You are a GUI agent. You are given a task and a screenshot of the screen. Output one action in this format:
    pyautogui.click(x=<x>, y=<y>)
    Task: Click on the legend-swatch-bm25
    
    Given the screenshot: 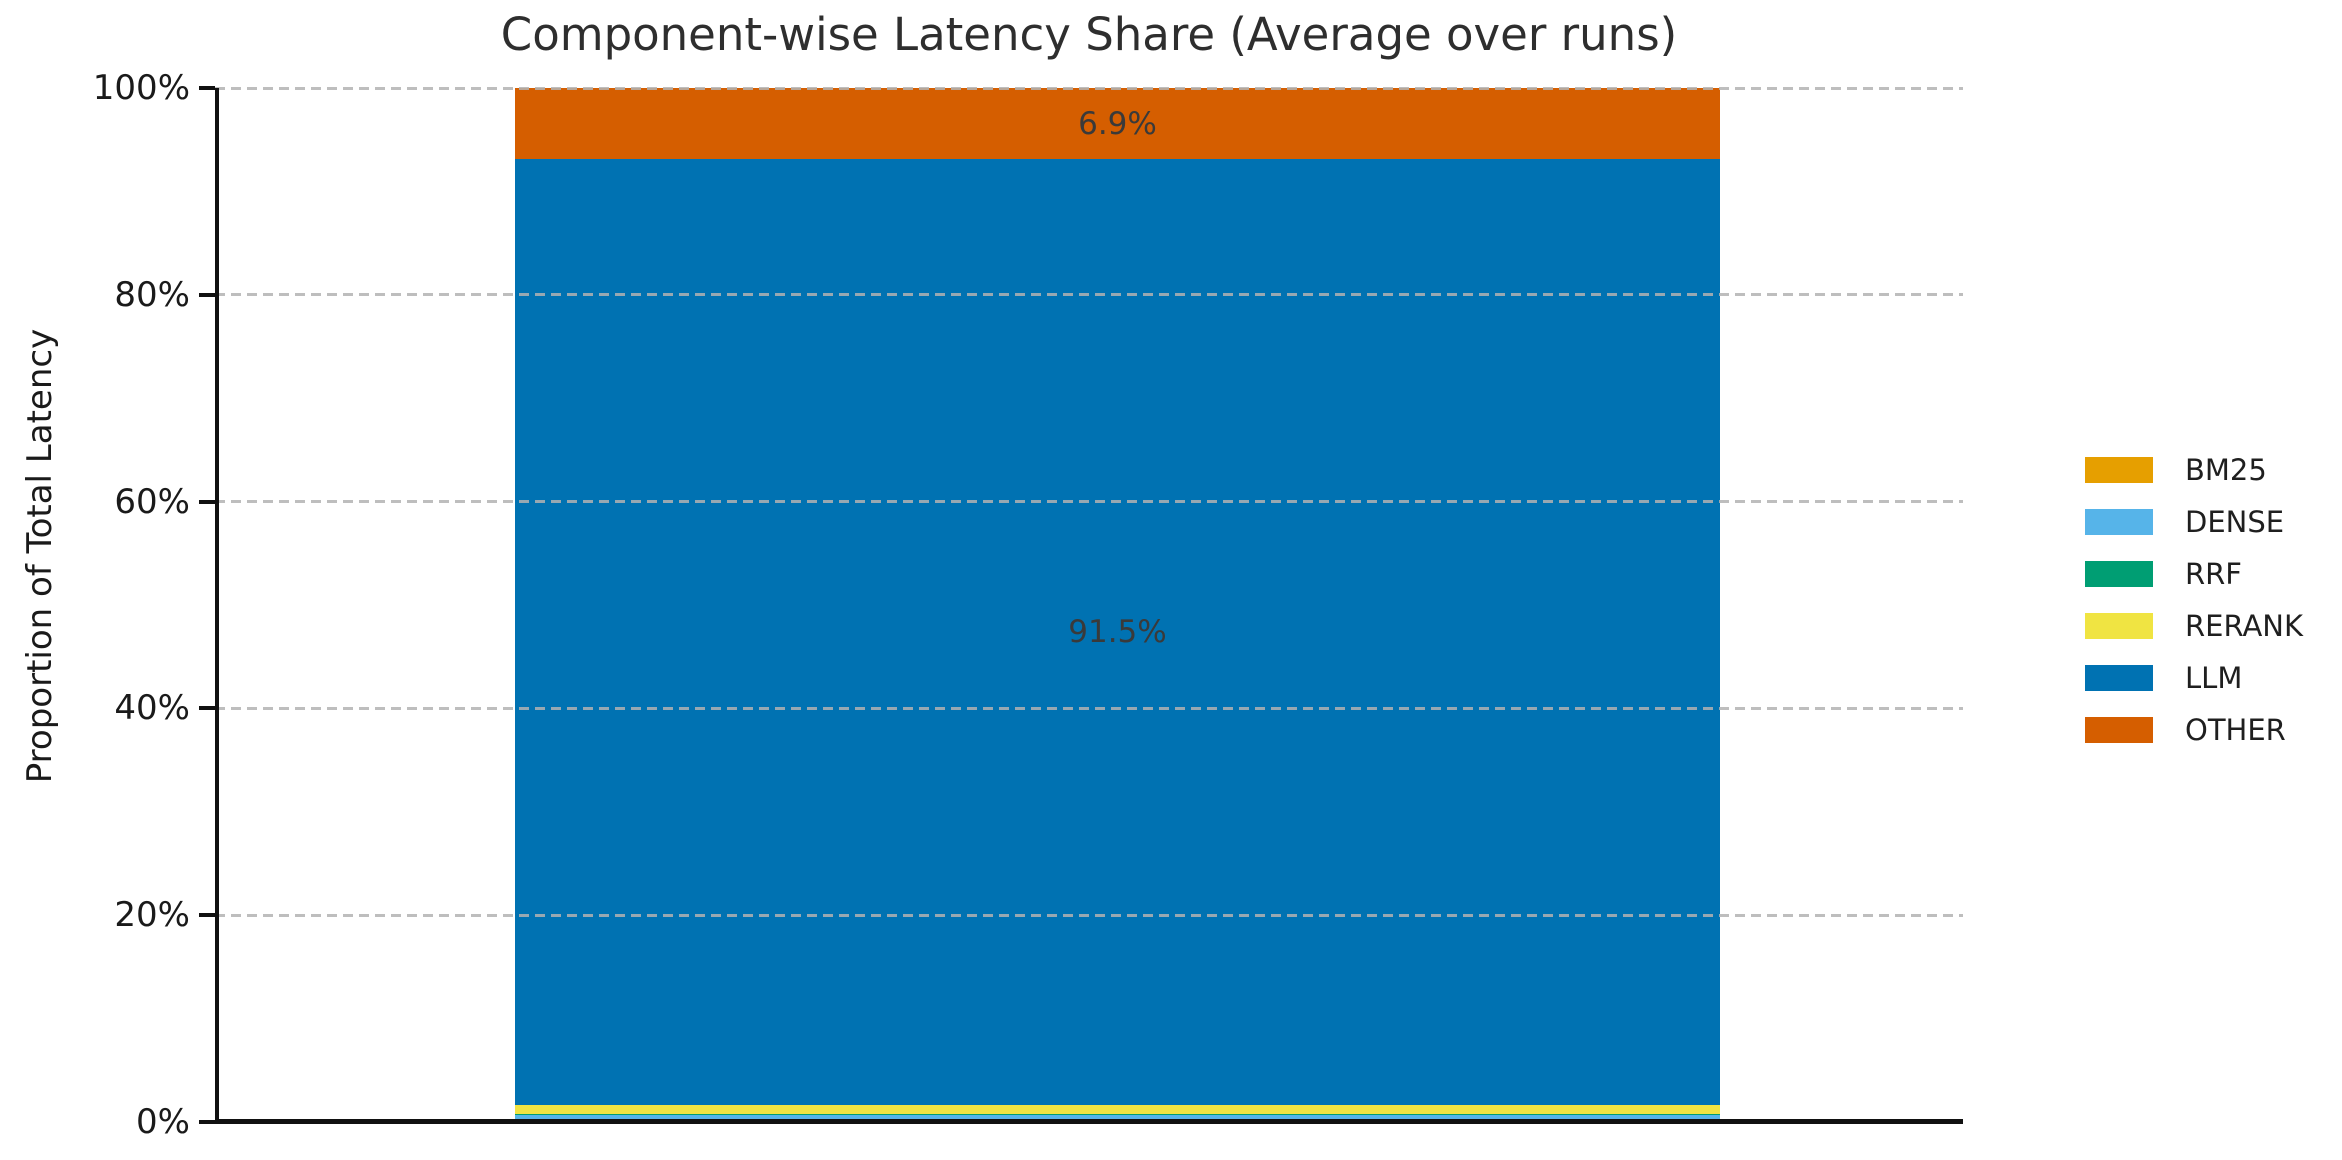 What is the action you would take?
    pyautogui.click(x=2119, y=470)
    